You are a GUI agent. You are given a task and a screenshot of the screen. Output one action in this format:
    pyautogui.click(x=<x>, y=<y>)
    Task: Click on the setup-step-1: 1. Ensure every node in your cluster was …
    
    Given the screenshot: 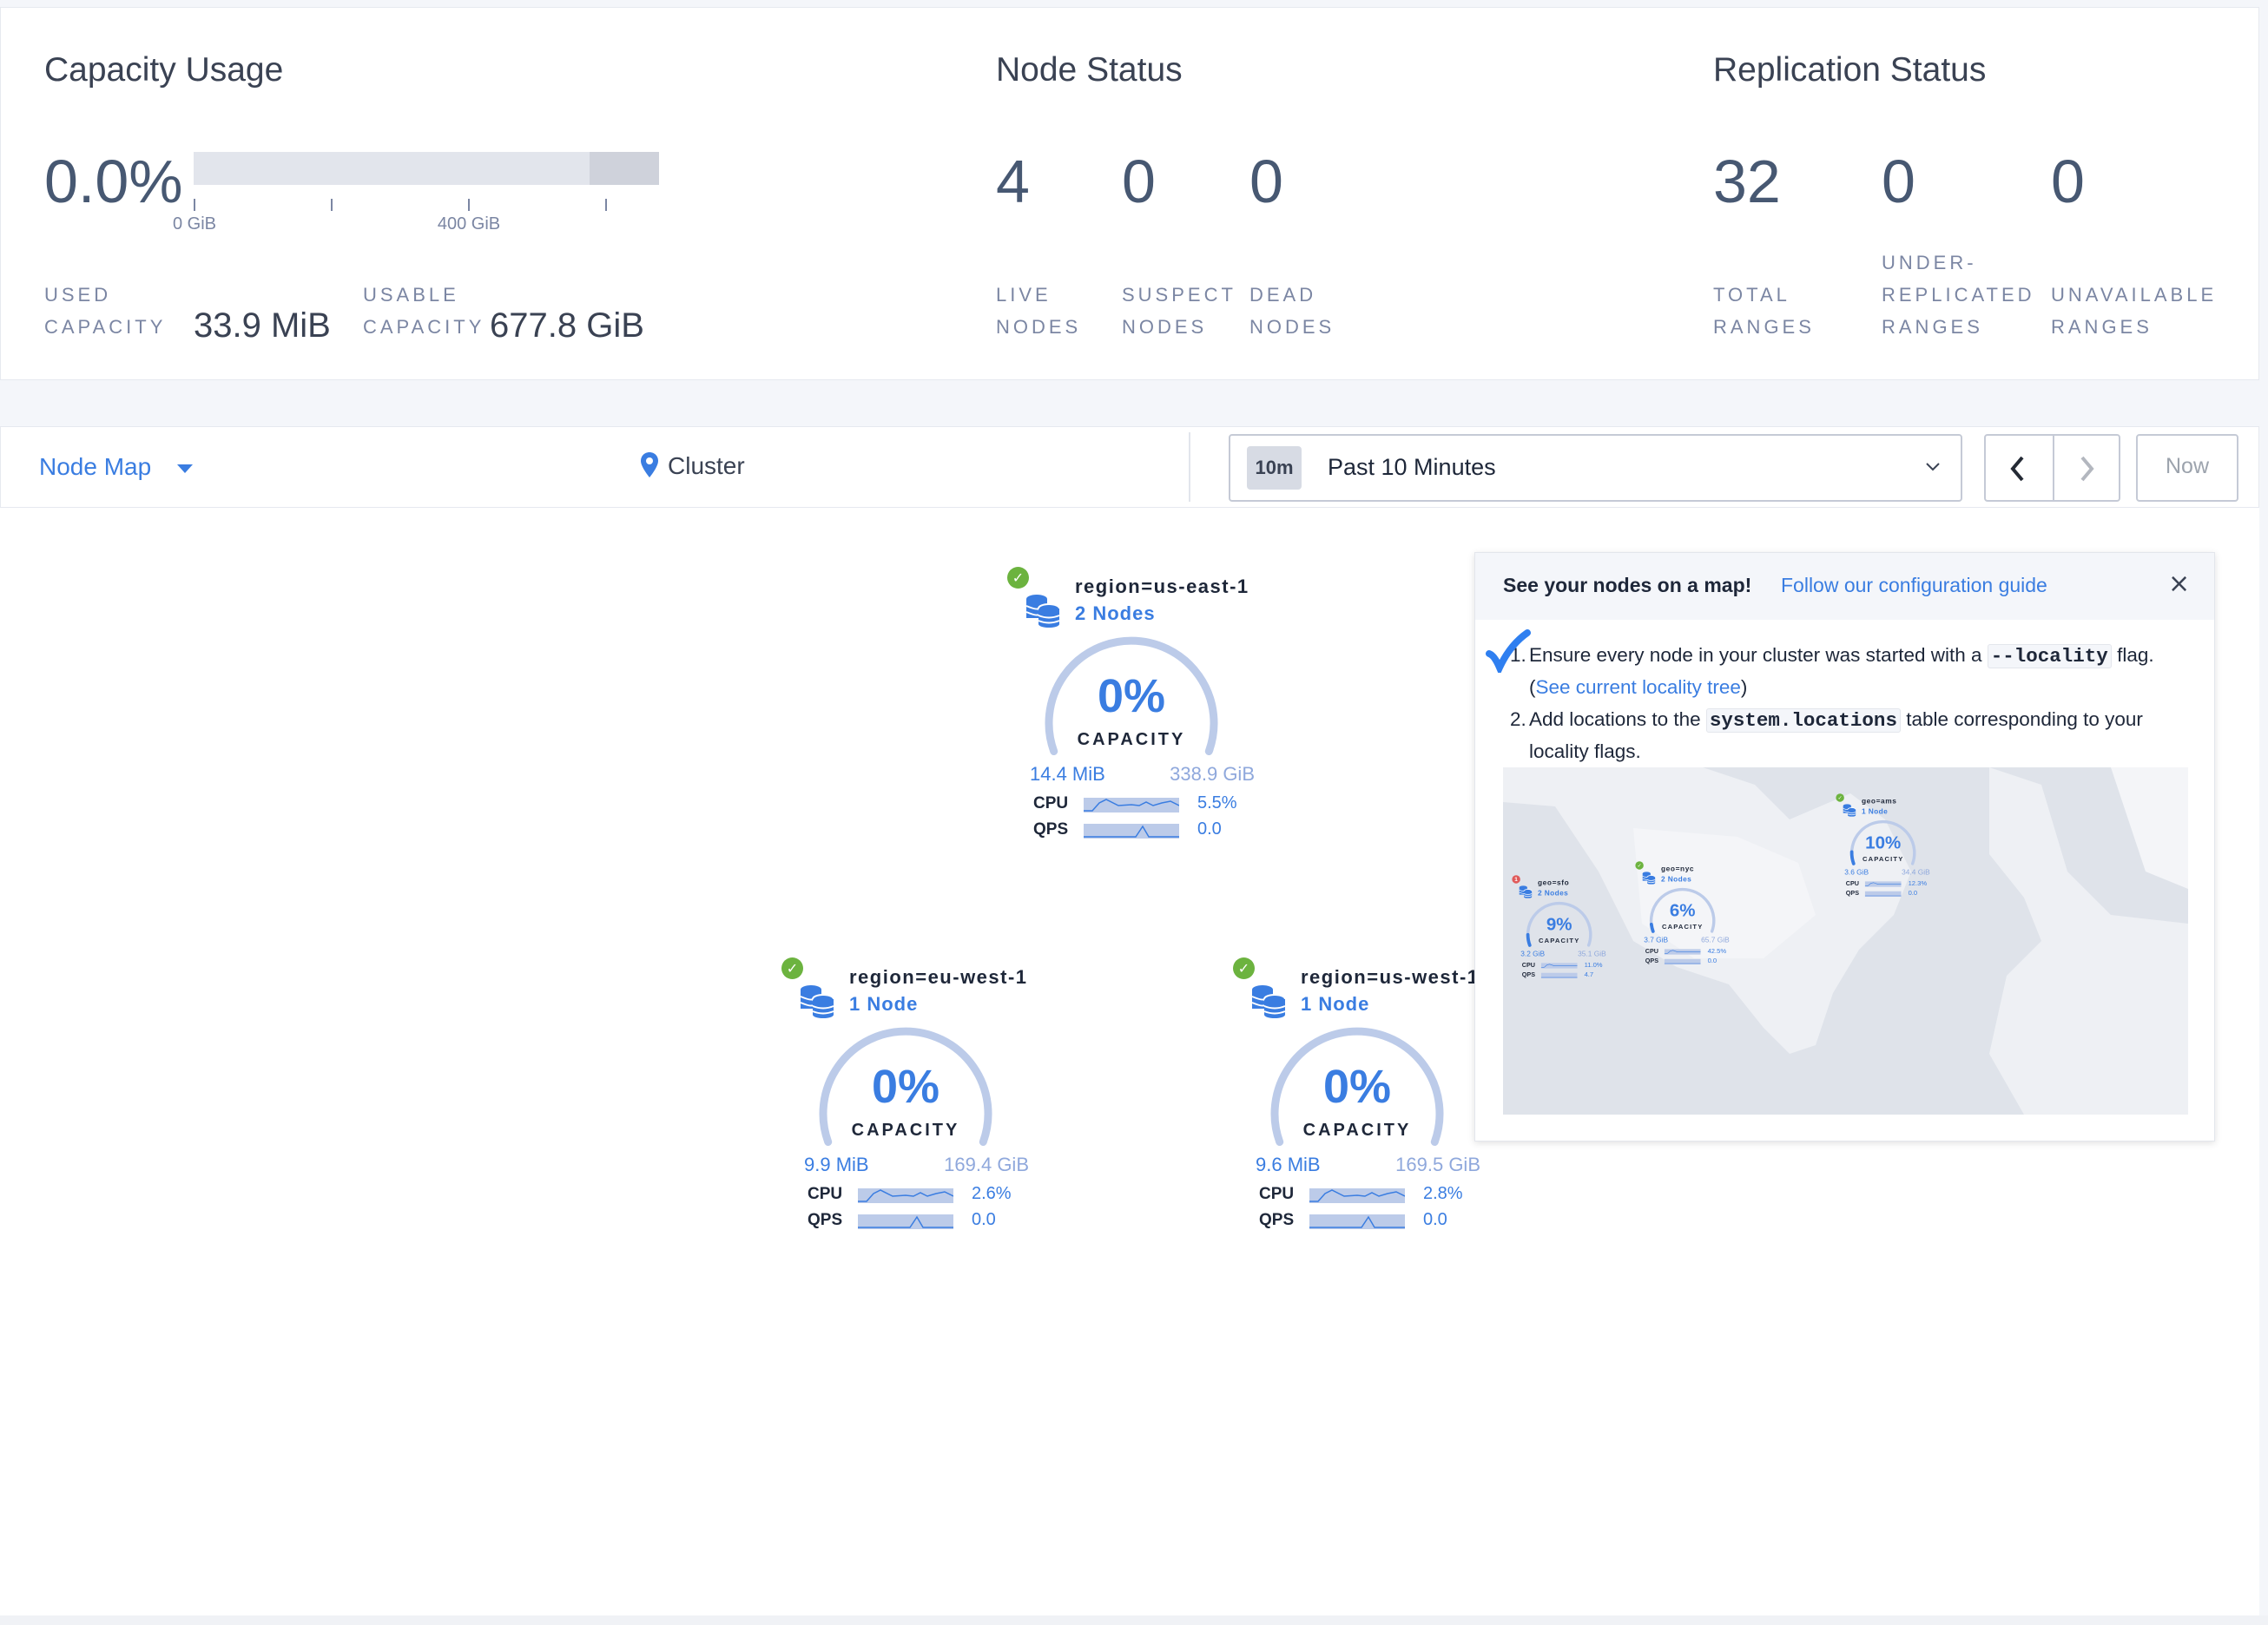 What is the action you would take?
    pyautogui.click(x=1849, y=671)
    